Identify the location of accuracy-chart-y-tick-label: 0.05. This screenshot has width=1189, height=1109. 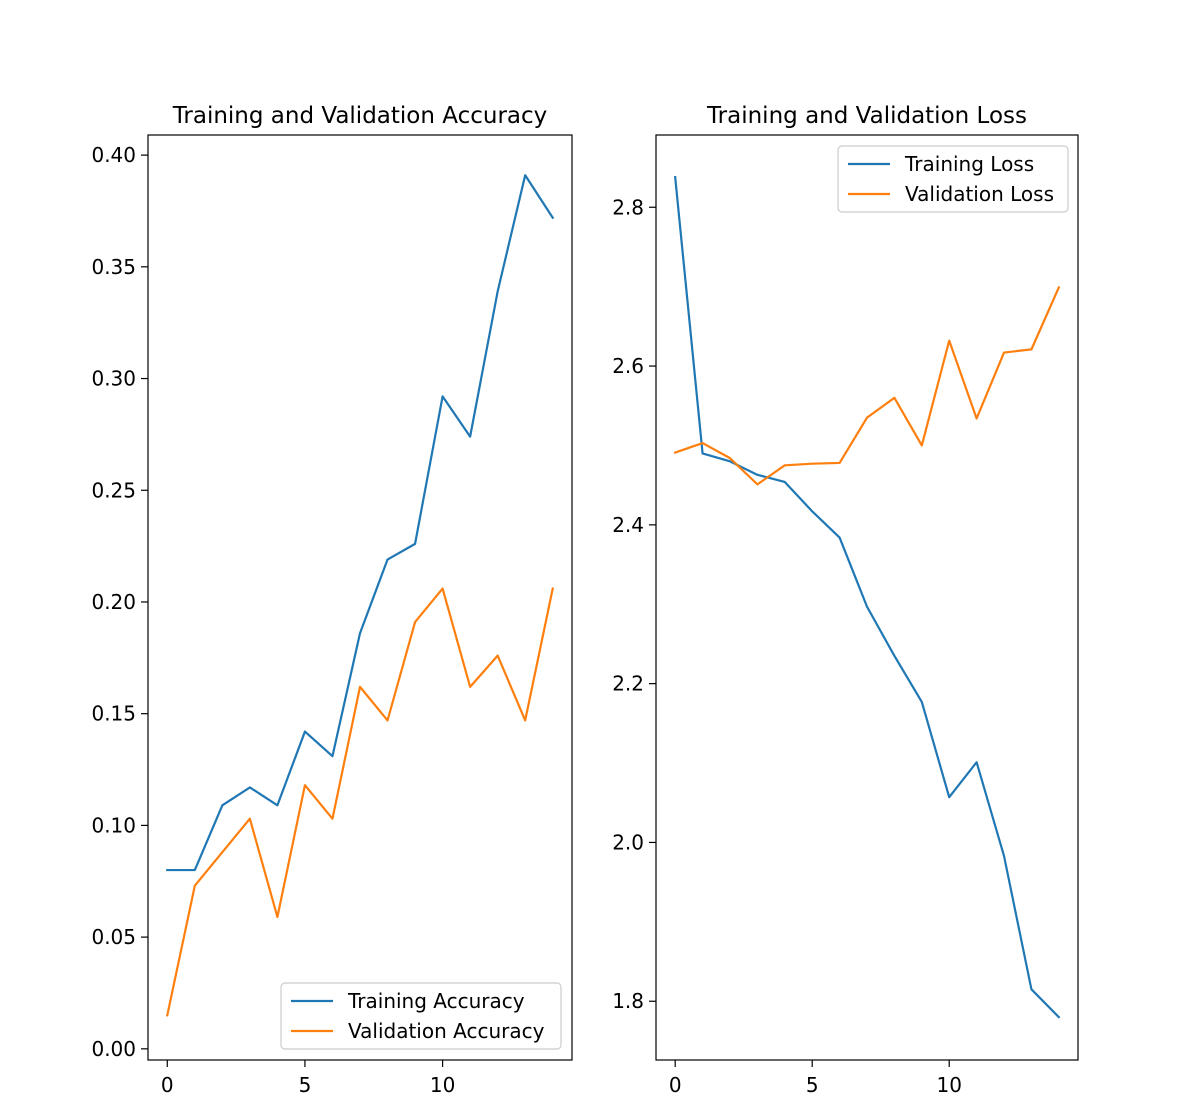
(113, 937).